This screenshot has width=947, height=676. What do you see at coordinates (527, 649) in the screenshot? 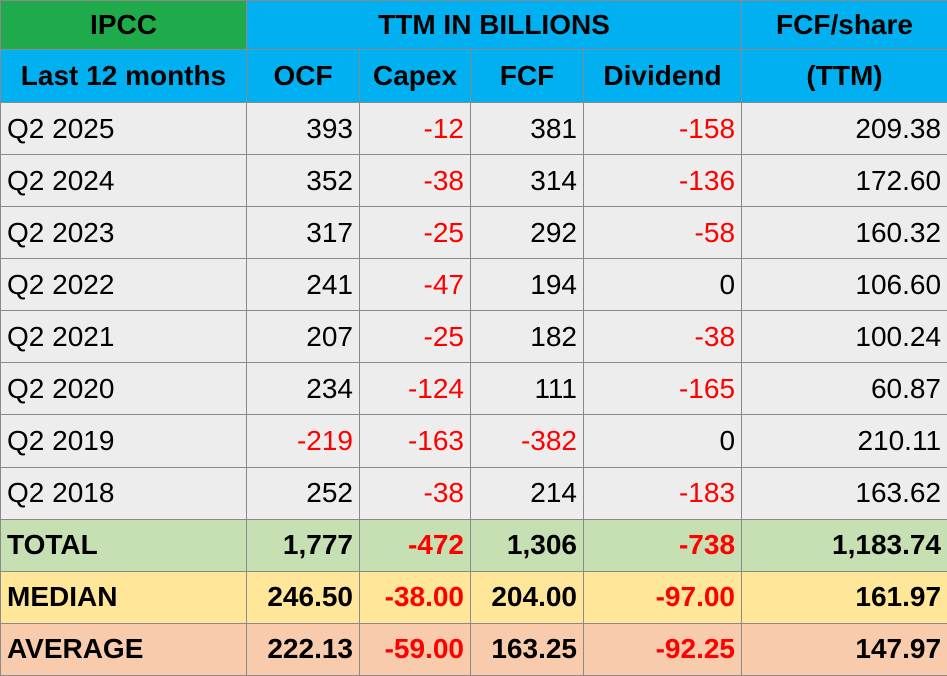
I see `average-fcf-cell: 163.25` at bounding box center [527, 649].